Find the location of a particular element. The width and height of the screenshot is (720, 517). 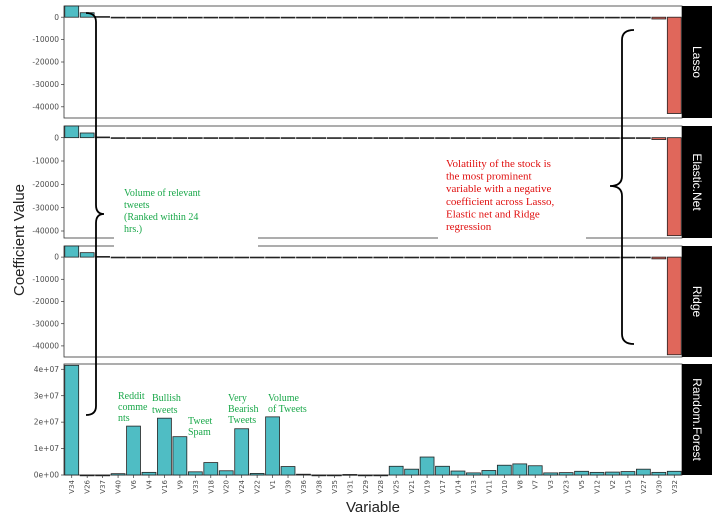

y-tick-label: 4e+07 is located at coordinates (46, 369).